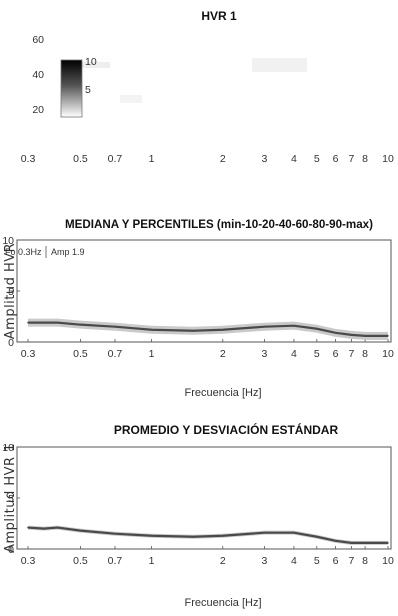 The height and width of the screenshot is (616, 398). What do you see at coordinates (88, 90) in the screenshot?
I see `colorbar-tick: 5` at bounding box center [88, 90].